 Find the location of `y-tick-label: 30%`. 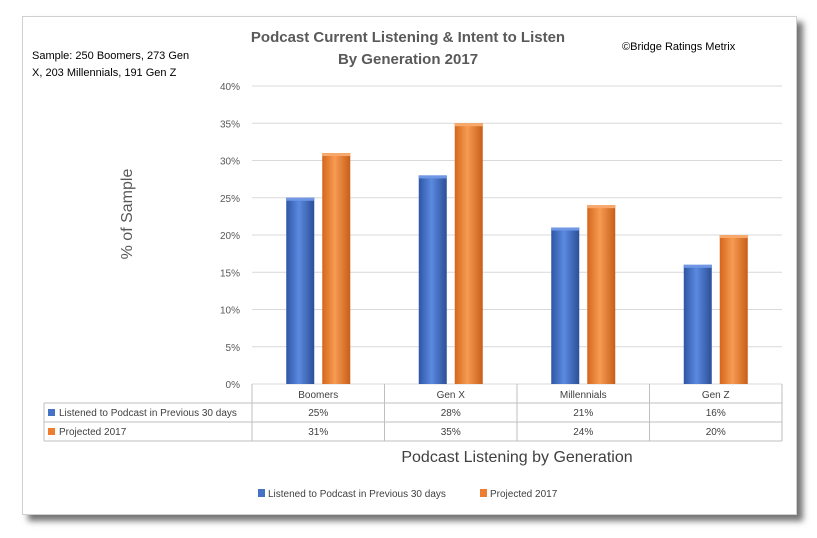

y-tick-label: 30% is located at coordinates (230, 162).